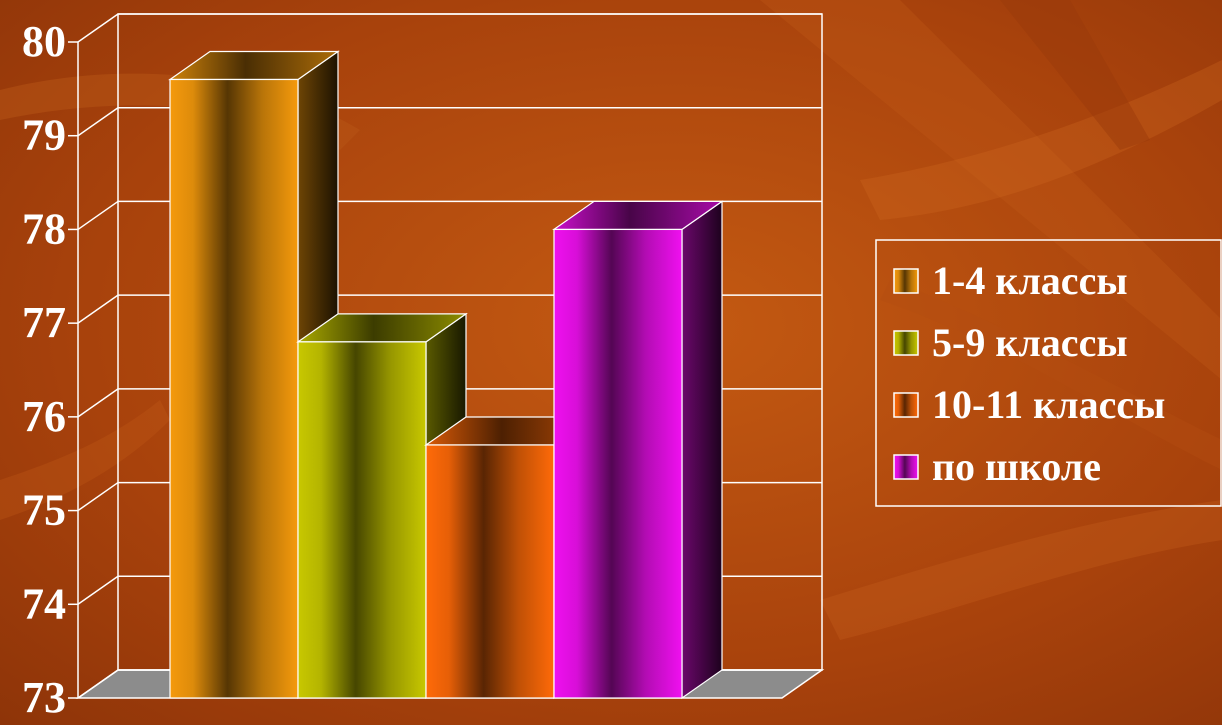 This screenshot has height=725, width=1222. Describe the element at coordinates (44, 697) in the screenshot. I see `y-tick-label: 73` at that location.